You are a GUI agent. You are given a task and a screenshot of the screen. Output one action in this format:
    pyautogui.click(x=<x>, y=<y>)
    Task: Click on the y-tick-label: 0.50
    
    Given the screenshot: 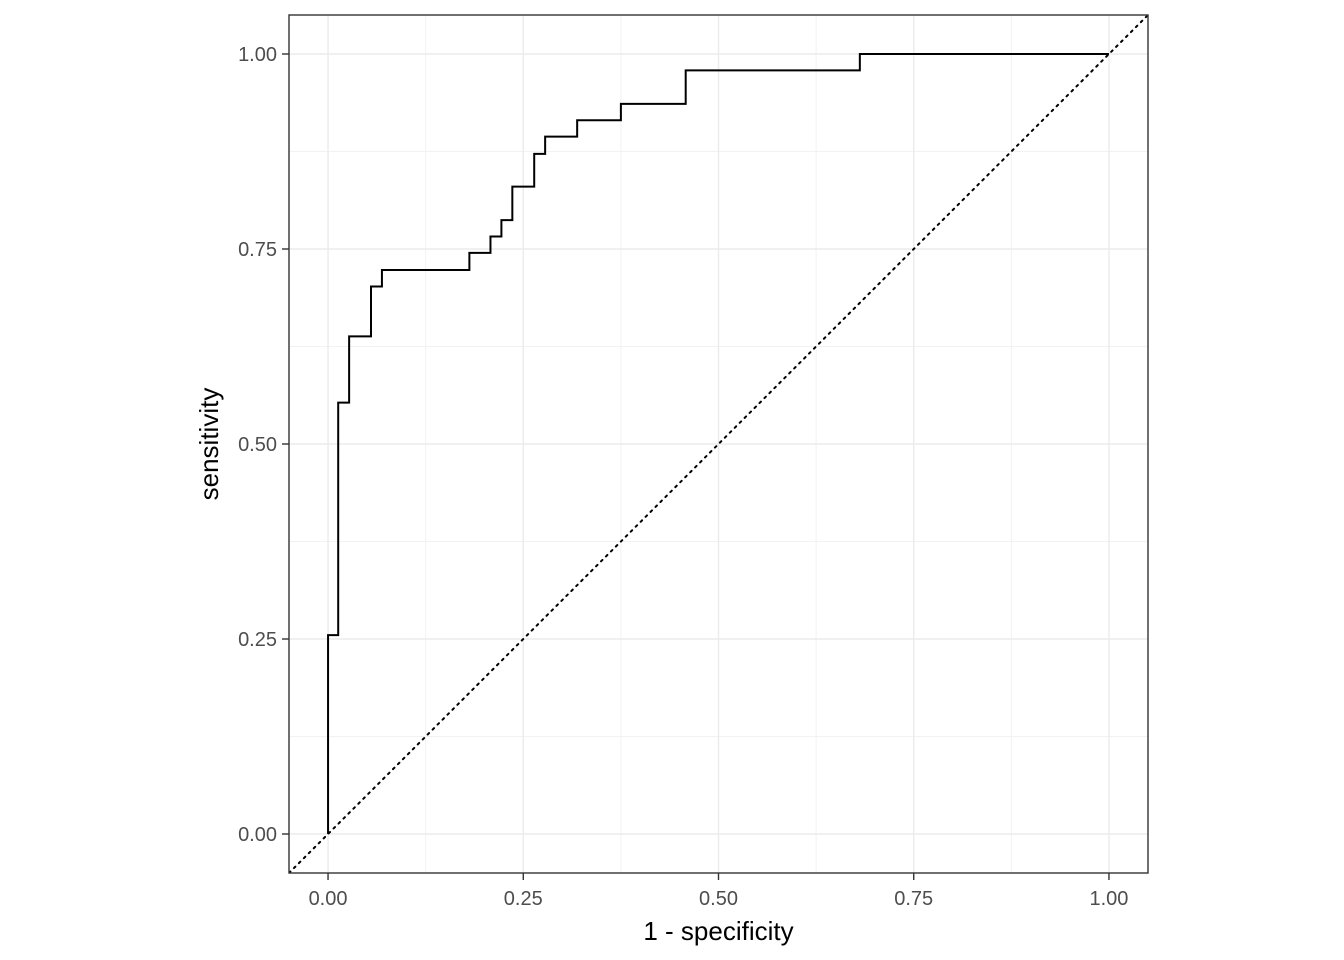 What is the action you would take?
    pyautogui.click(x=257, y=445)
    